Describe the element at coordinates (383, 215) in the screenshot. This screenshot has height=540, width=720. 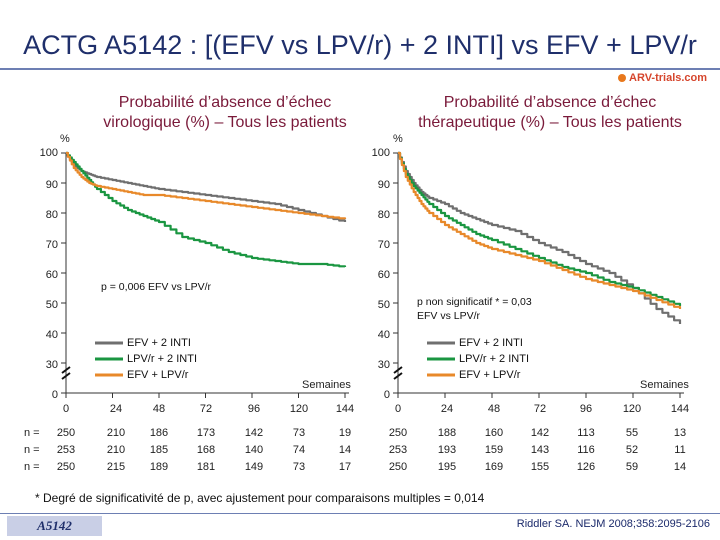
I see `right-ytick: 80` at that location.